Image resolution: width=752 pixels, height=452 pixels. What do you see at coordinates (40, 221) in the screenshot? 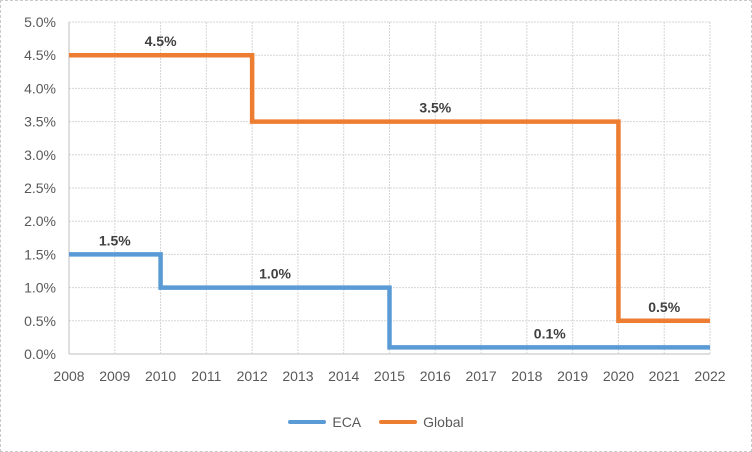
I see `y-axis-tick-label: 2.0%` at bounding box center [40, 221].